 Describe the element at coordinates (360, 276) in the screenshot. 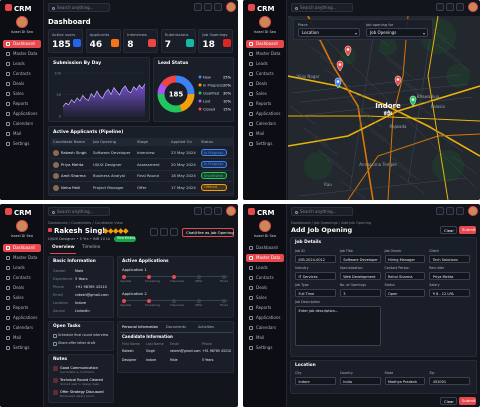

I see `input: Web Development` at that location.